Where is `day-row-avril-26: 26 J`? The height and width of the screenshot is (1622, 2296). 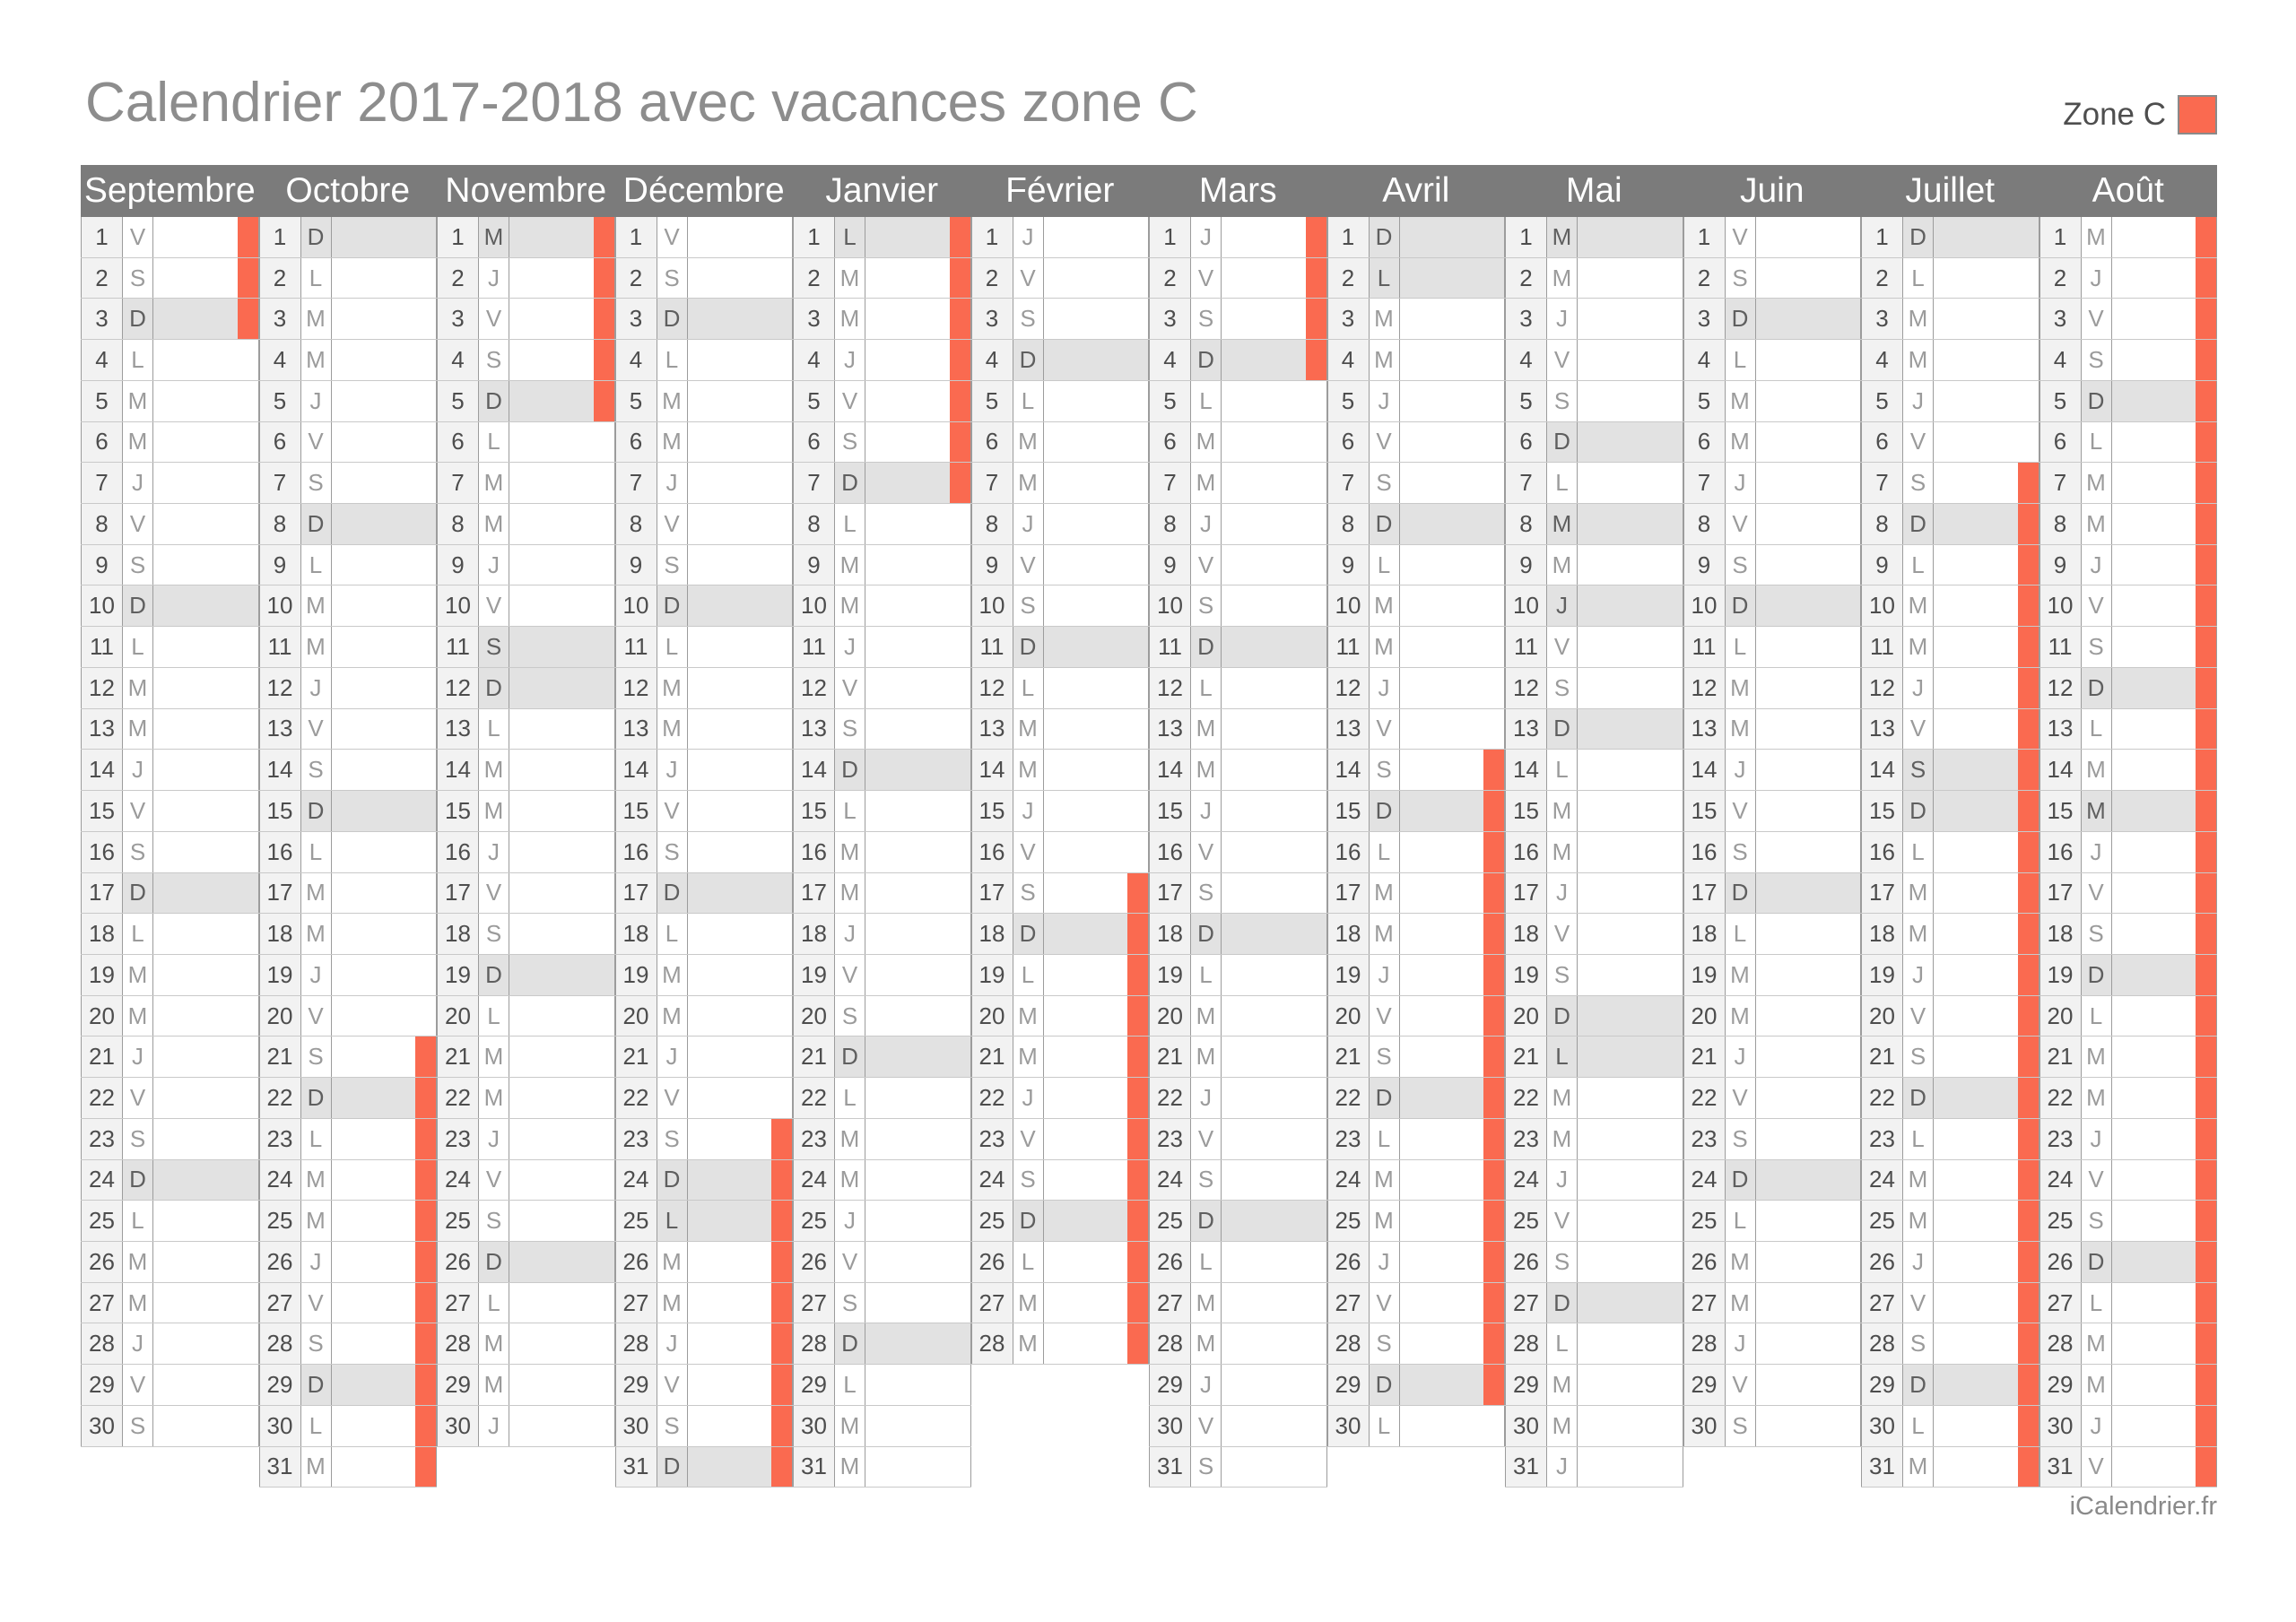 day-row-avril-26: 26 J is located at coordinates (1415, 1262).